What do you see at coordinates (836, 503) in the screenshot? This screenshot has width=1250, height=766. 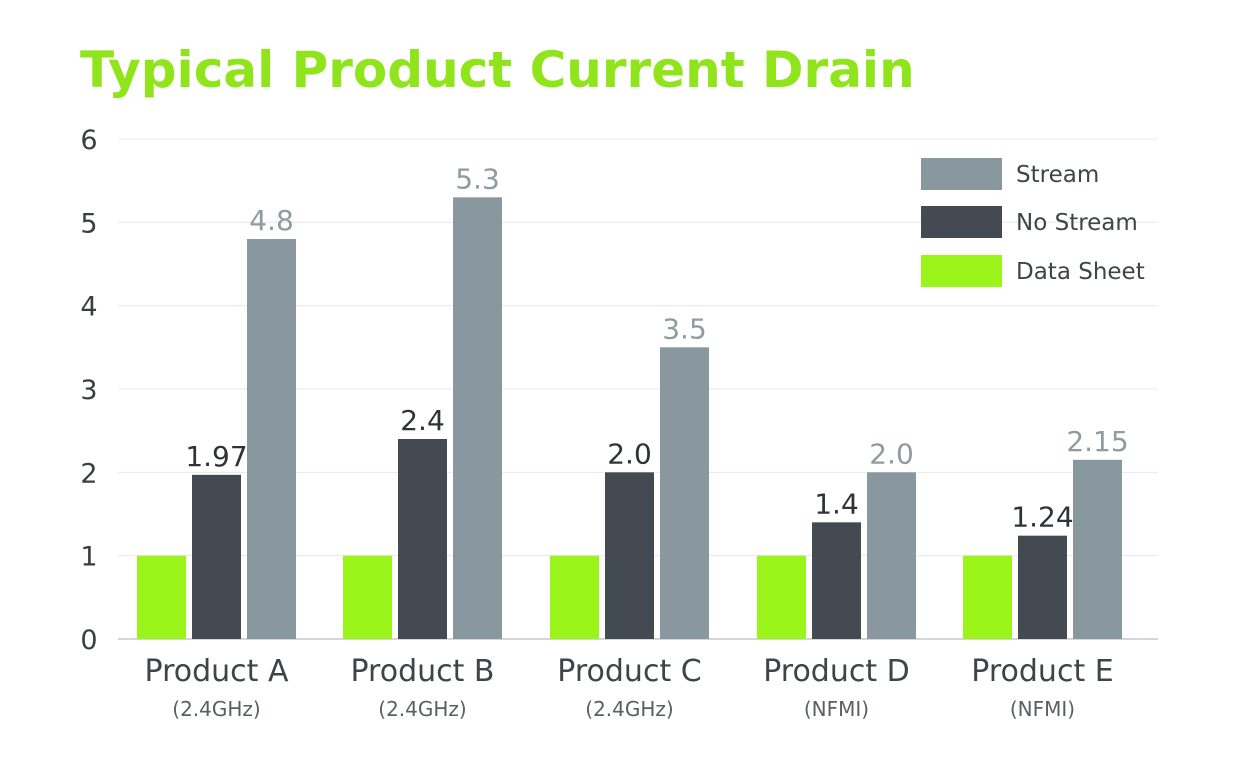 I see `data-label: 1.4` at bounding box center [836, 503].